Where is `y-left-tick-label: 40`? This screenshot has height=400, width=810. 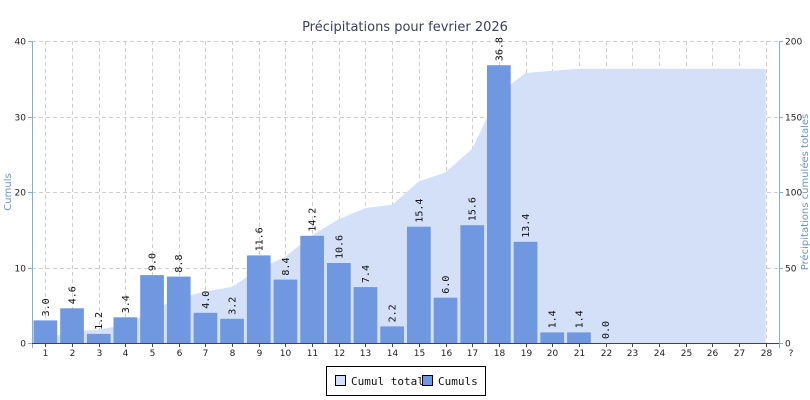 y-left-tick-label: 40 is located at coordinates (21, 43).